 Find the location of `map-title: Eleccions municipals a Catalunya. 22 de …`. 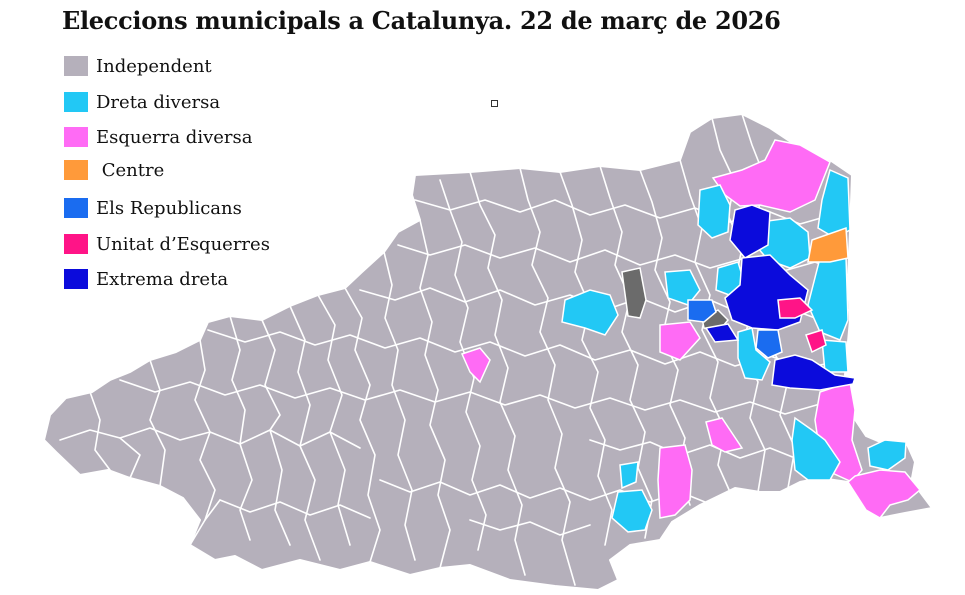

map-title: Eleccions municipals a Catalunya. 22 de … is located at coordinates (421, 20).